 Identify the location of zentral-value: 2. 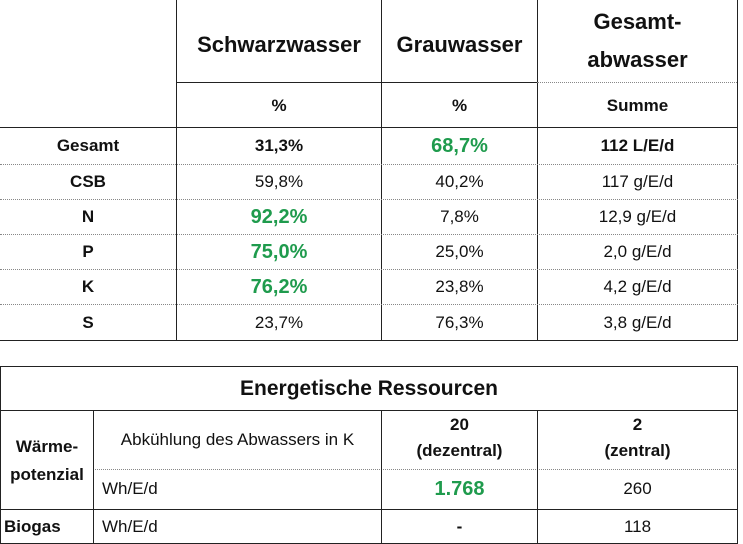
(637, 424).